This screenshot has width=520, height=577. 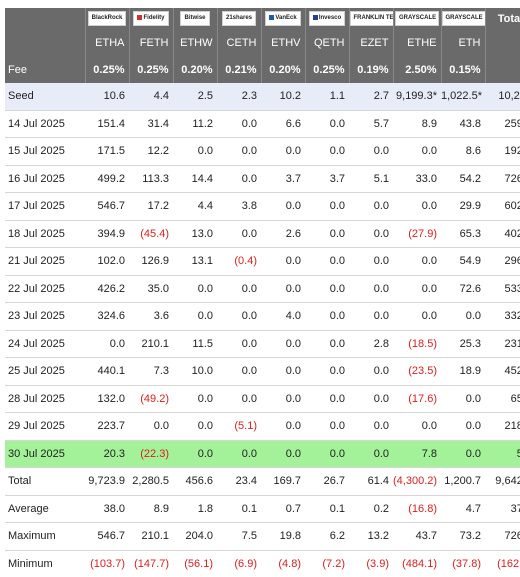 I want to click on row-total-cell: 332.2, so click(x=502, y=316).